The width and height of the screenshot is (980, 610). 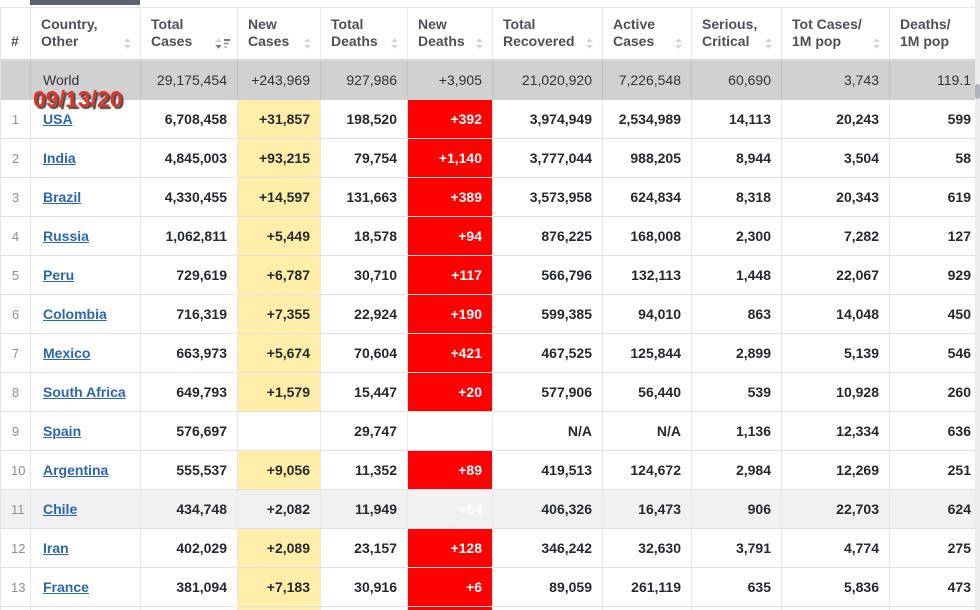 I want to click on cell-serious-critical: 906, so click(x=736, y=509).